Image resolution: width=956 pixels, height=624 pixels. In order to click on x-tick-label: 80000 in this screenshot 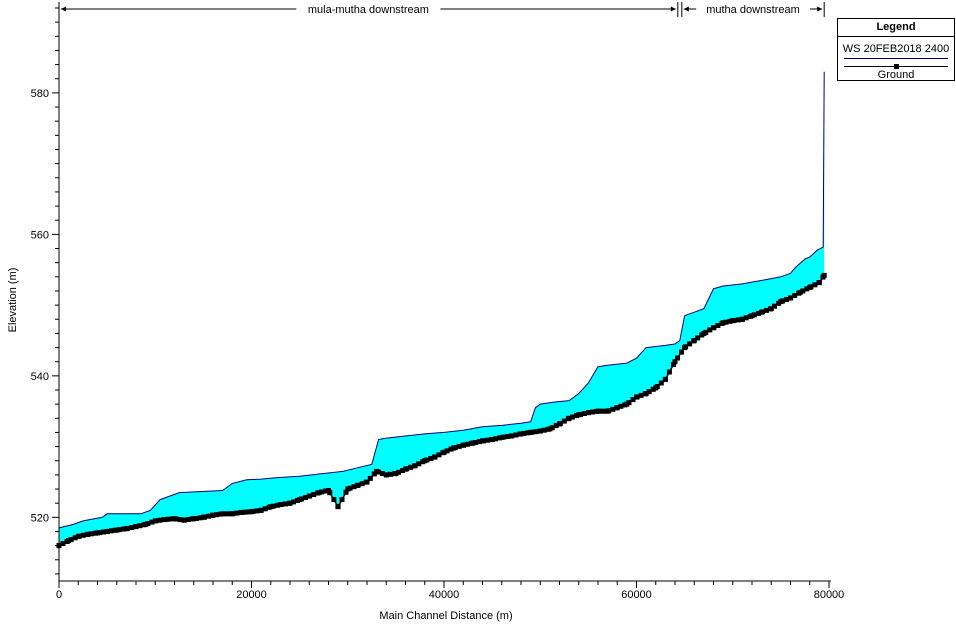, I will do `click(829, 595)`.